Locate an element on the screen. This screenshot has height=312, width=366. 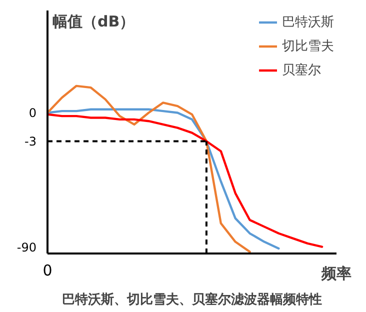
text: 巴特沃斯、切比雪夫、贝塞尔滤波器幅频特性 is located at coordinates (192, 300).